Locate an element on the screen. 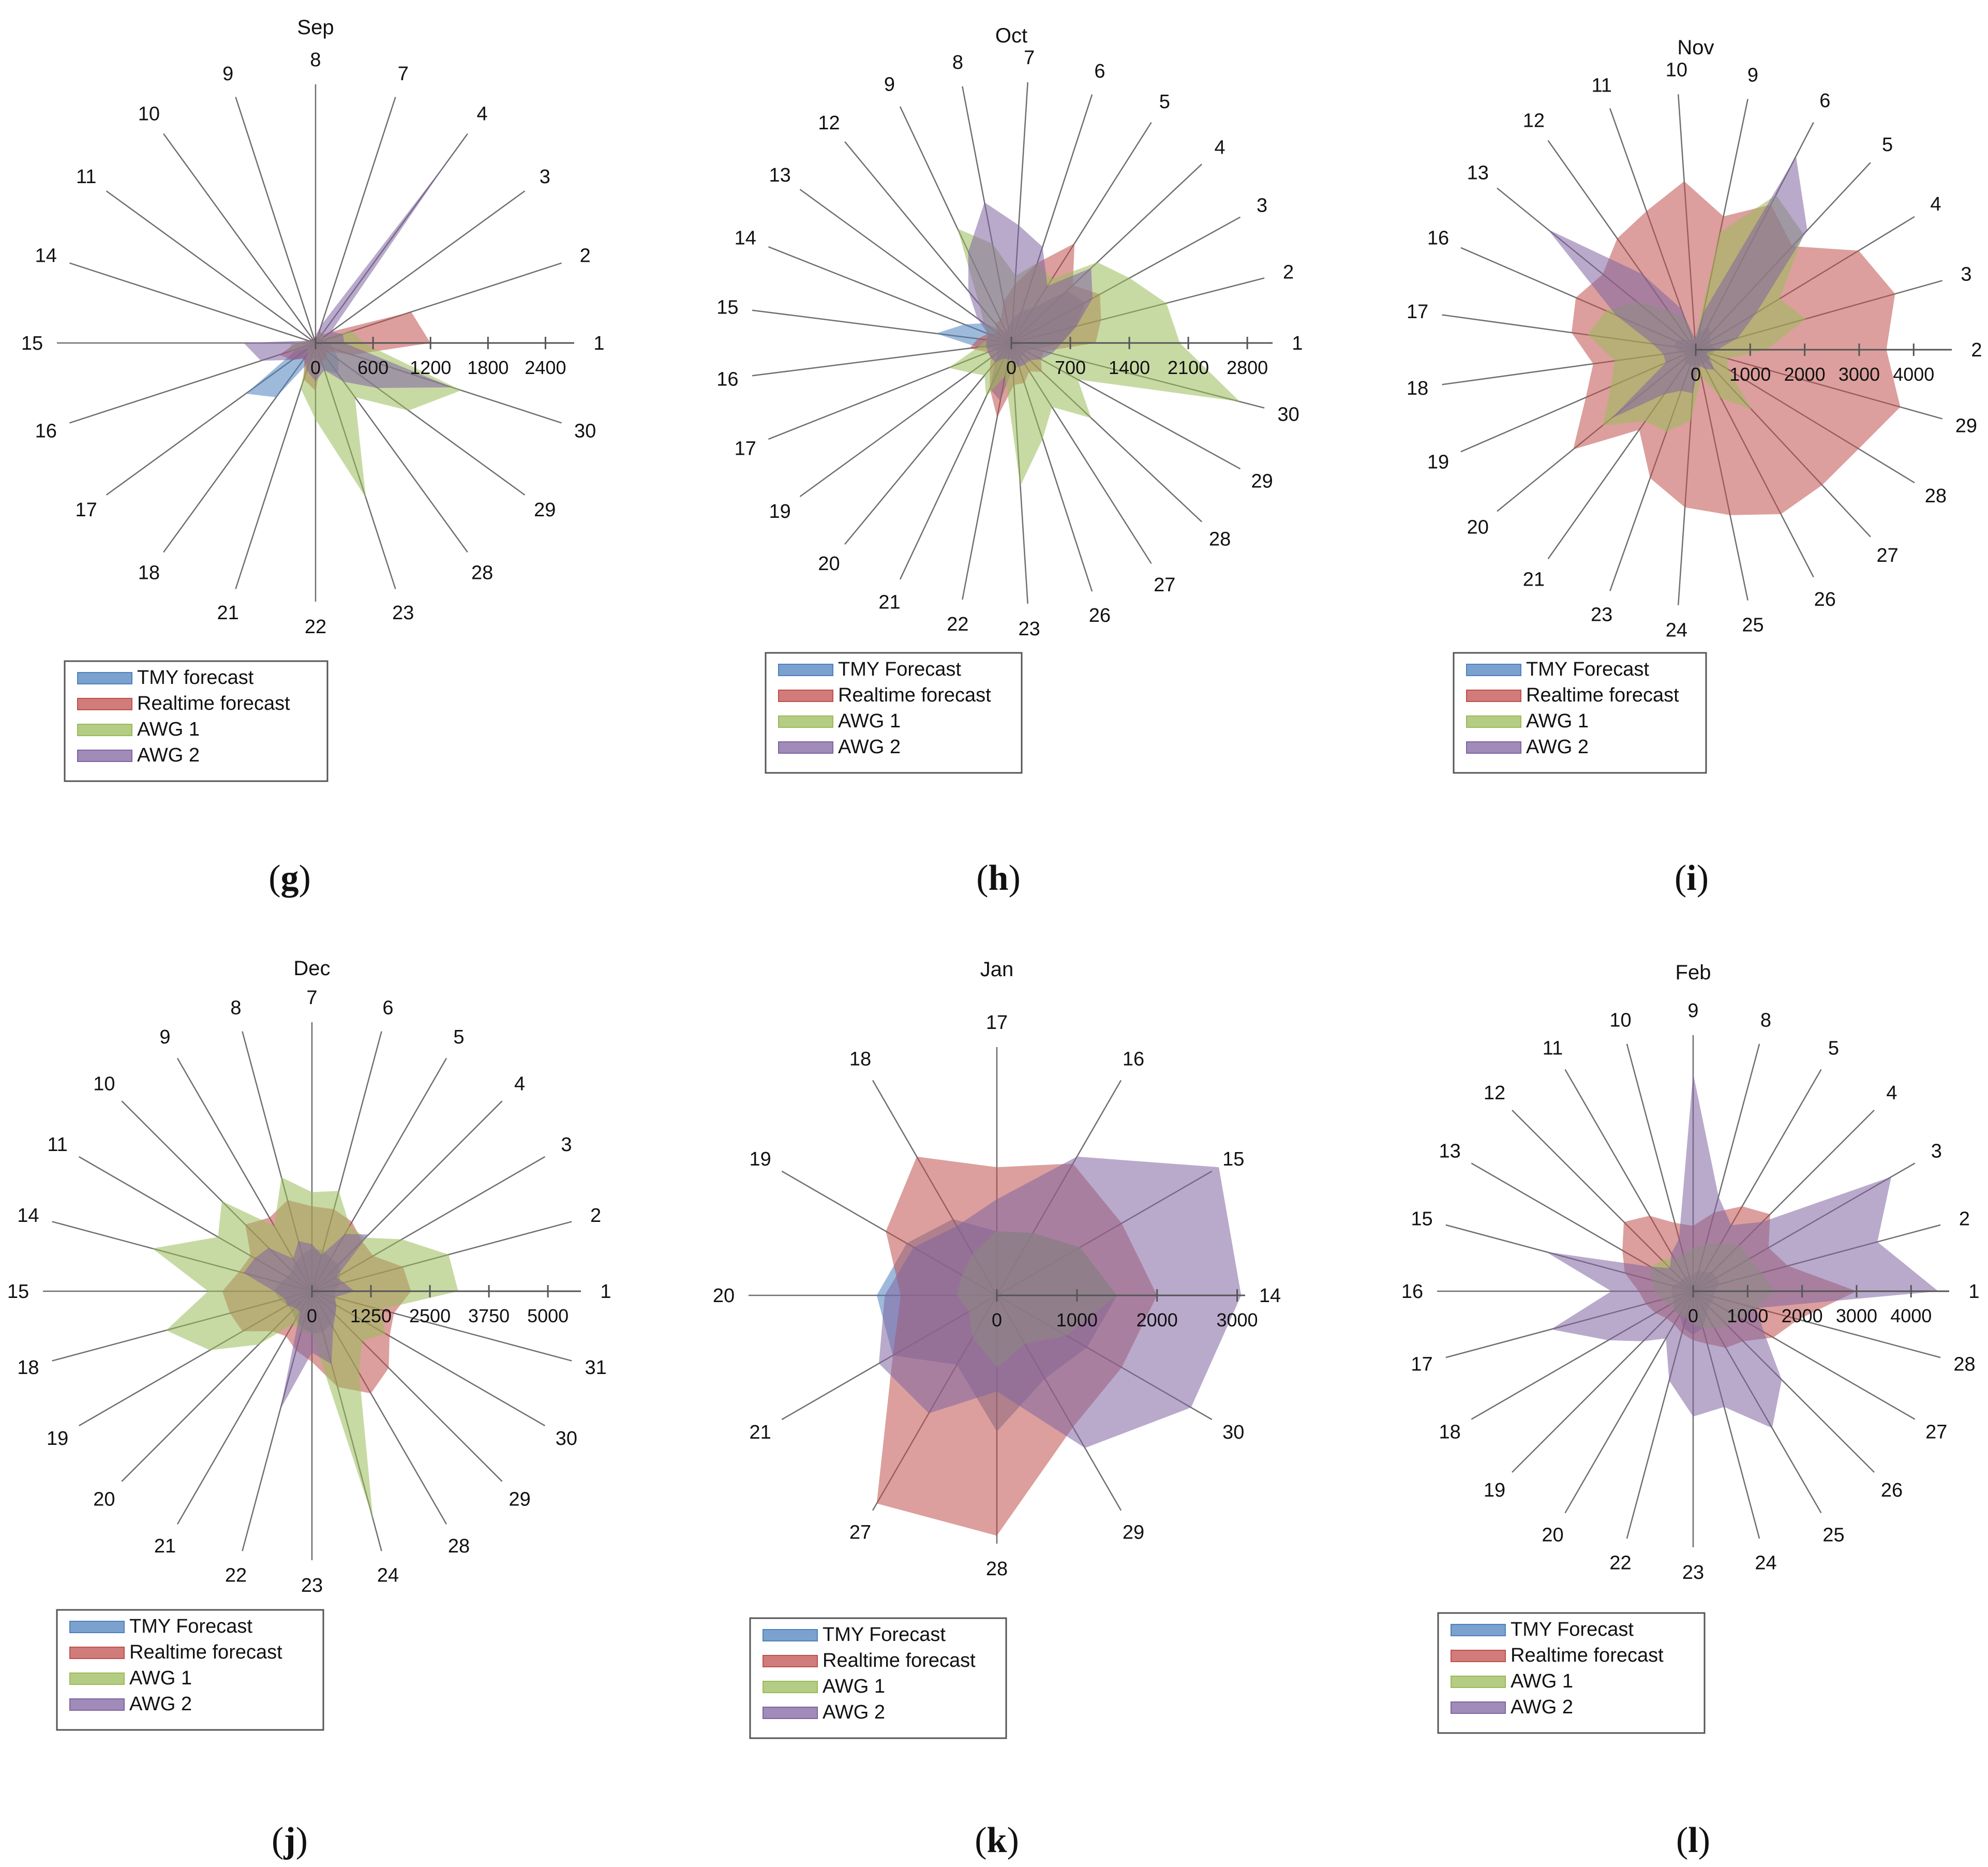 The width and height of the screenshot is (1988, 1867). category-label: 31 is located at coordinates (595, 1368).